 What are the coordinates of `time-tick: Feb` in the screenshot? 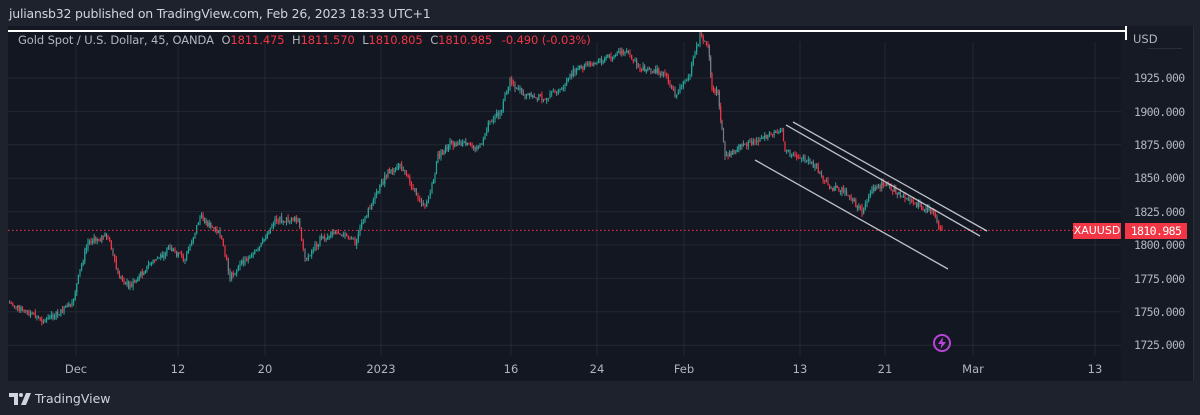 It's located at (684, 369).